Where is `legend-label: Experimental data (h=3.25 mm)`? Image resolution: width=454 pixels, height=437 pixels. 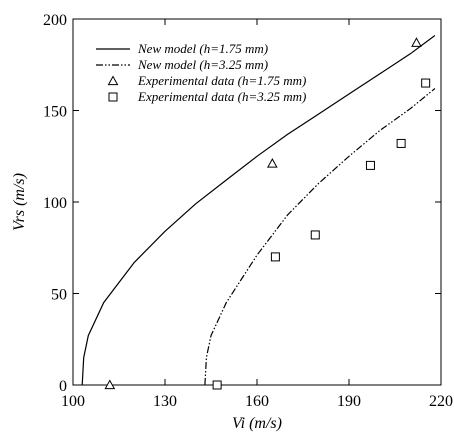
legend-label: Experimental data (h=3.25 mm) is located at coordinates (221, 96).